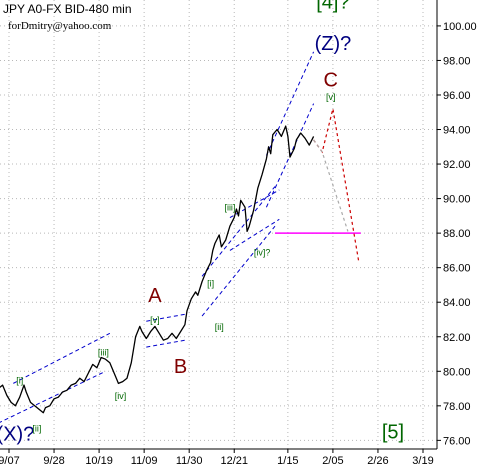 This screenshot has width=484, height=466. I want to click on wave-label-3: [v], so click(331, 97).